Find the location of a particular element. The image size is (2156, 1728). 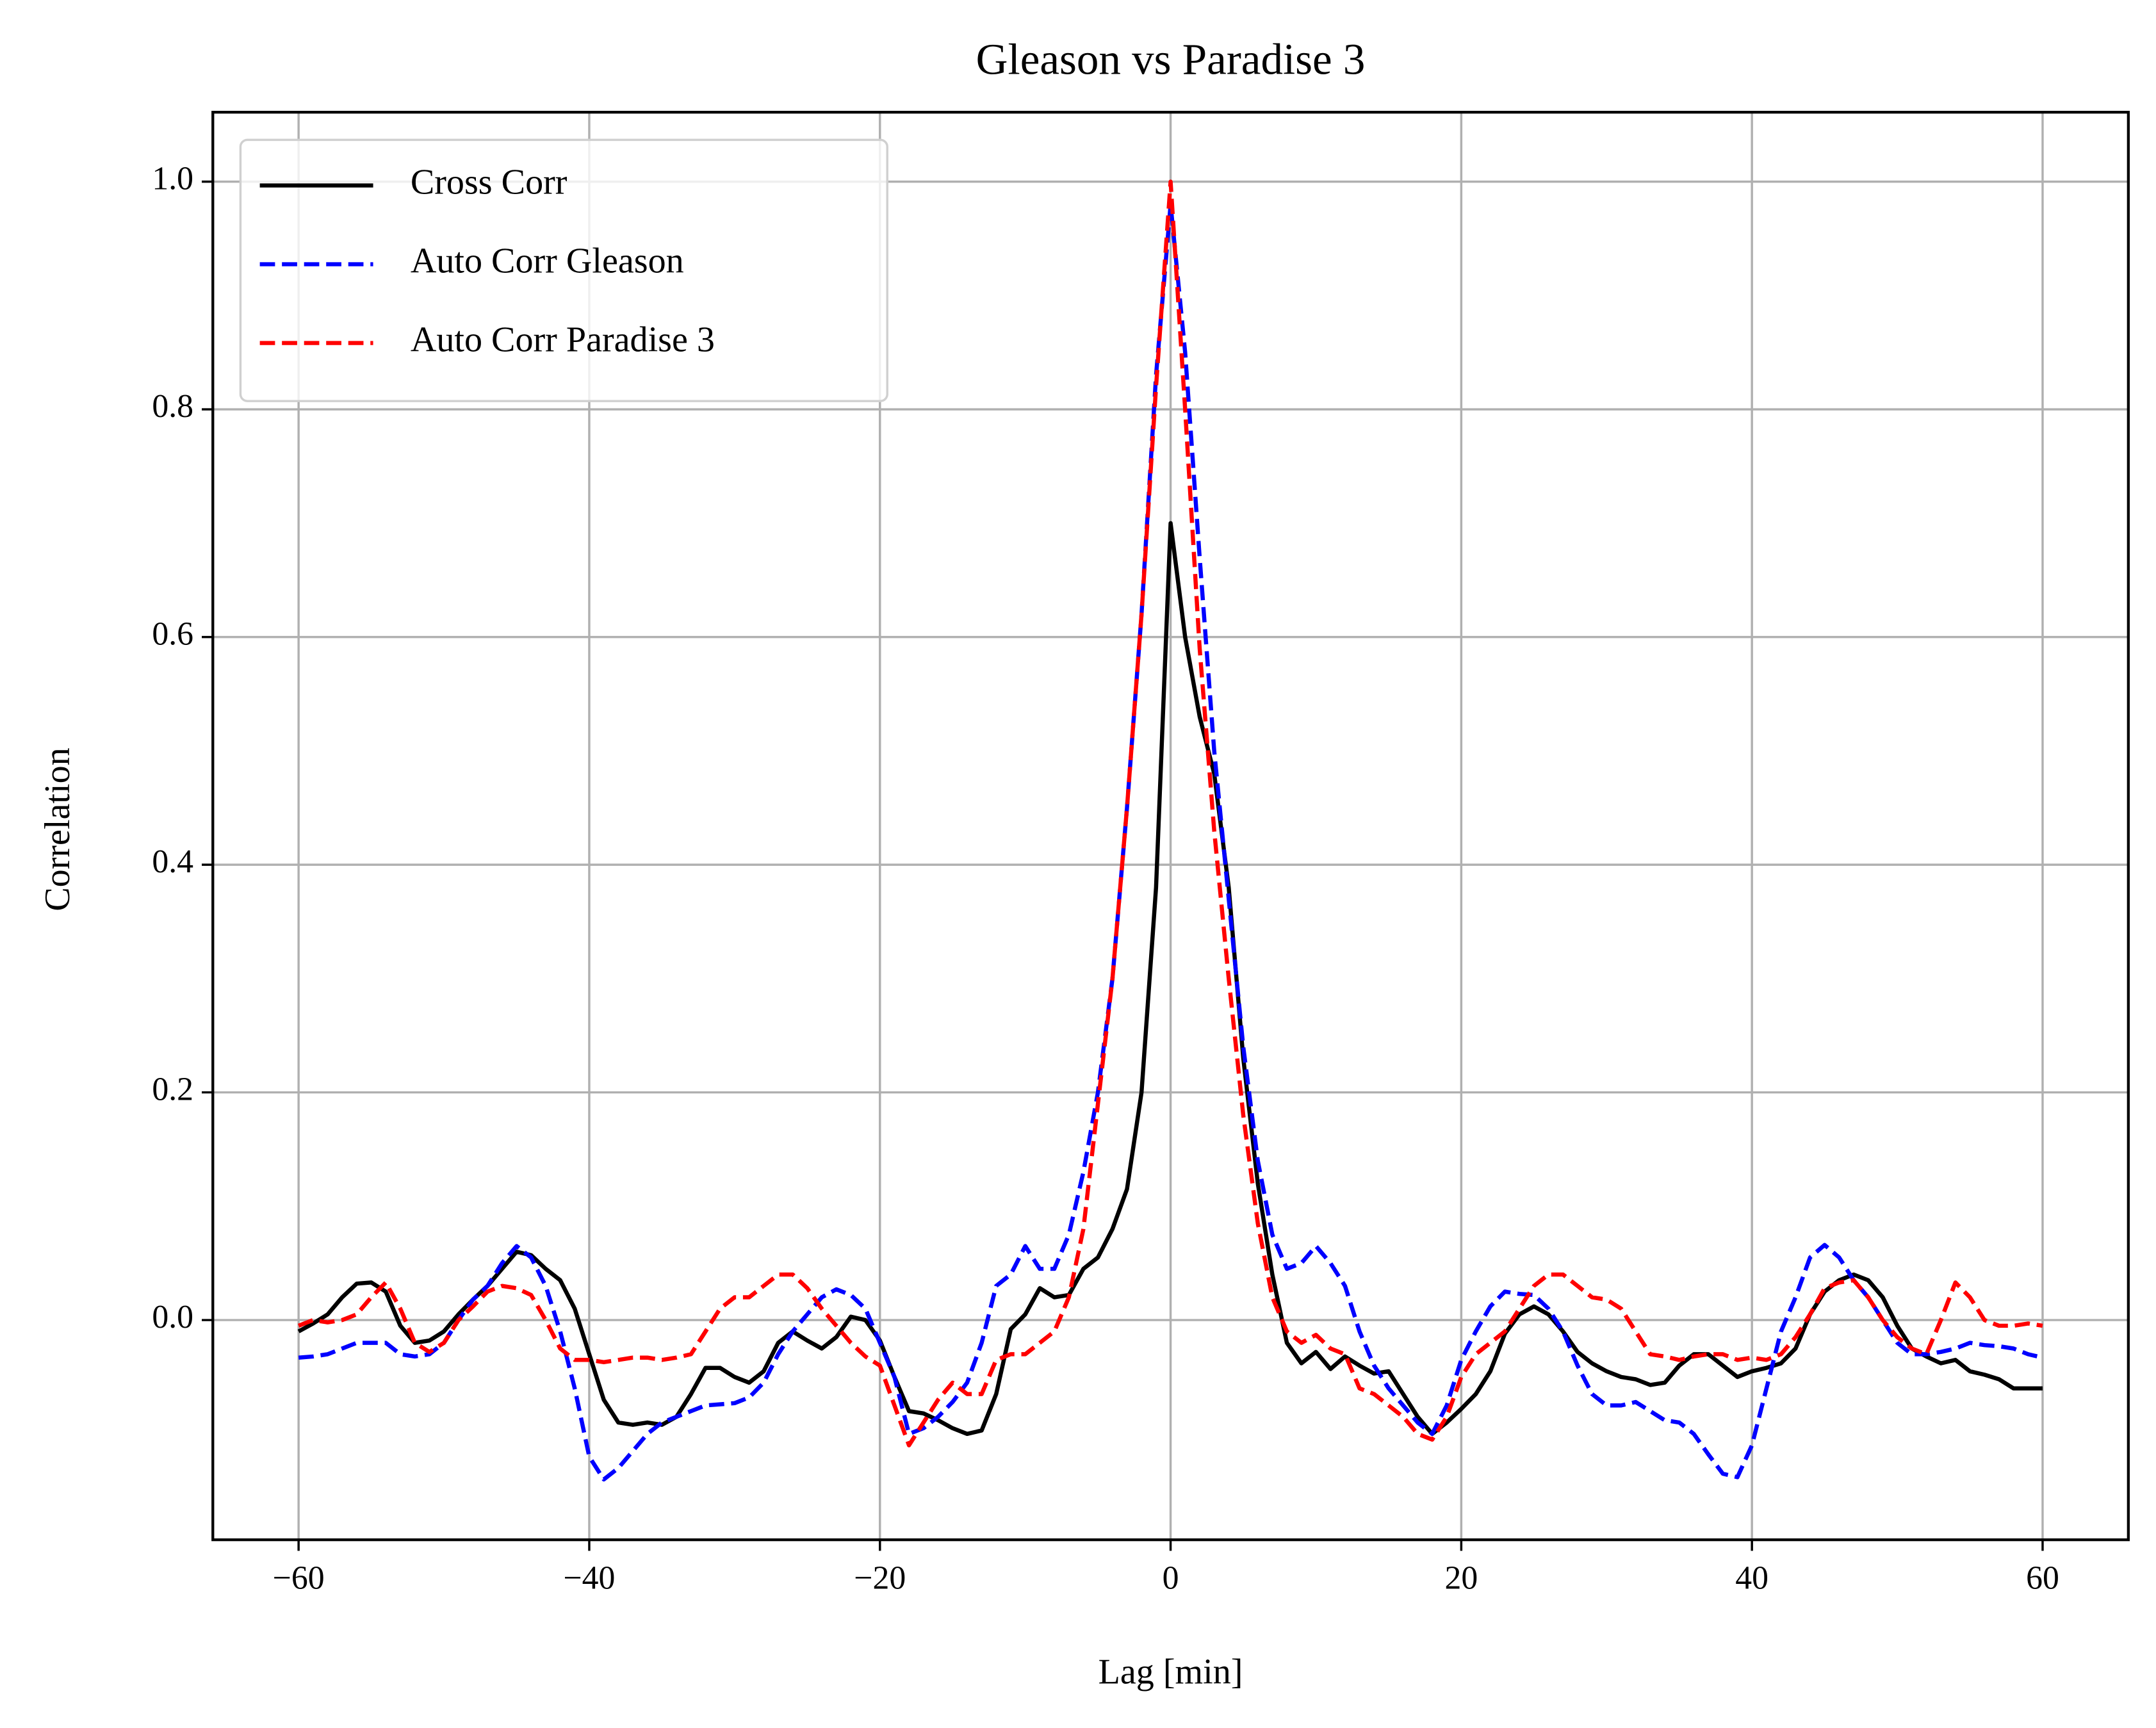

y-tick-label: 0.0 is located at coordinates (172, 1317).